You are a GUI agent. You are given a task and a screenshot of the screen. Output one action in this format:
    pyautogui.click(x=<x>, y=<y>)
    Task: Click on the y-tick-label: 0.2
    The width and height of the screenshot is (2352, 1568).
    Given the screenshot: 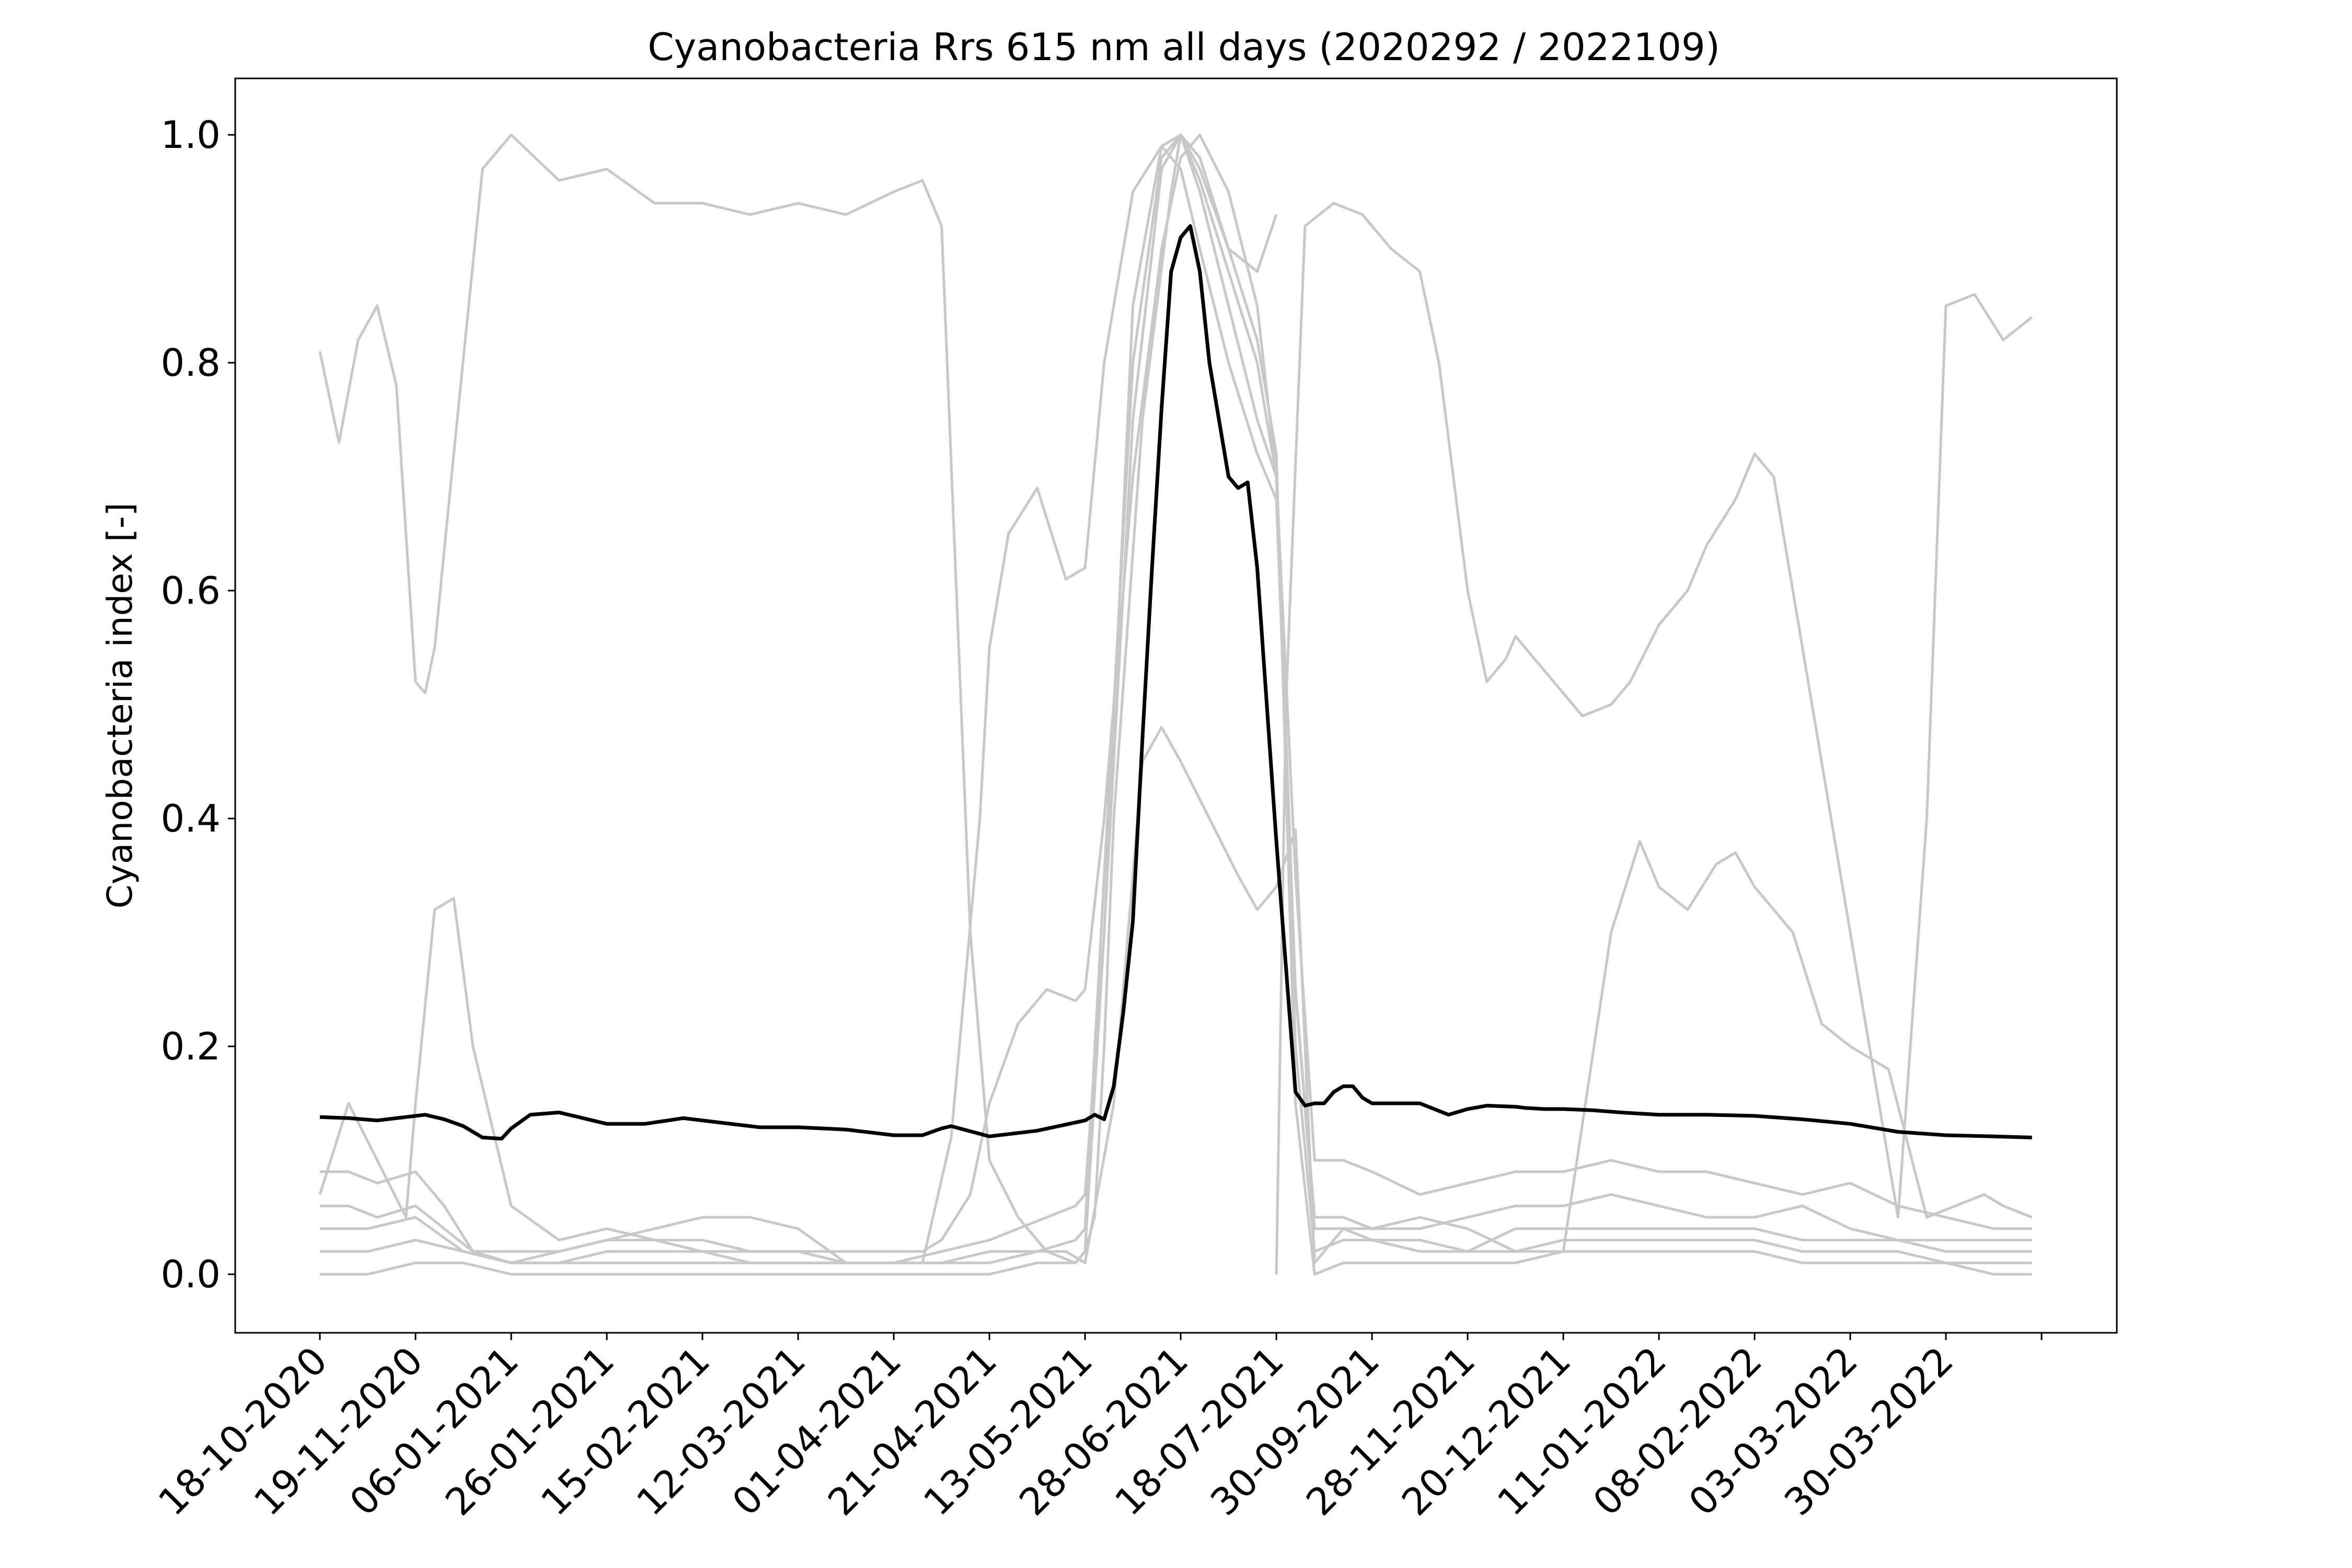 What is the action you would take?
    pyautogui.click(x=190, y=1046)
    